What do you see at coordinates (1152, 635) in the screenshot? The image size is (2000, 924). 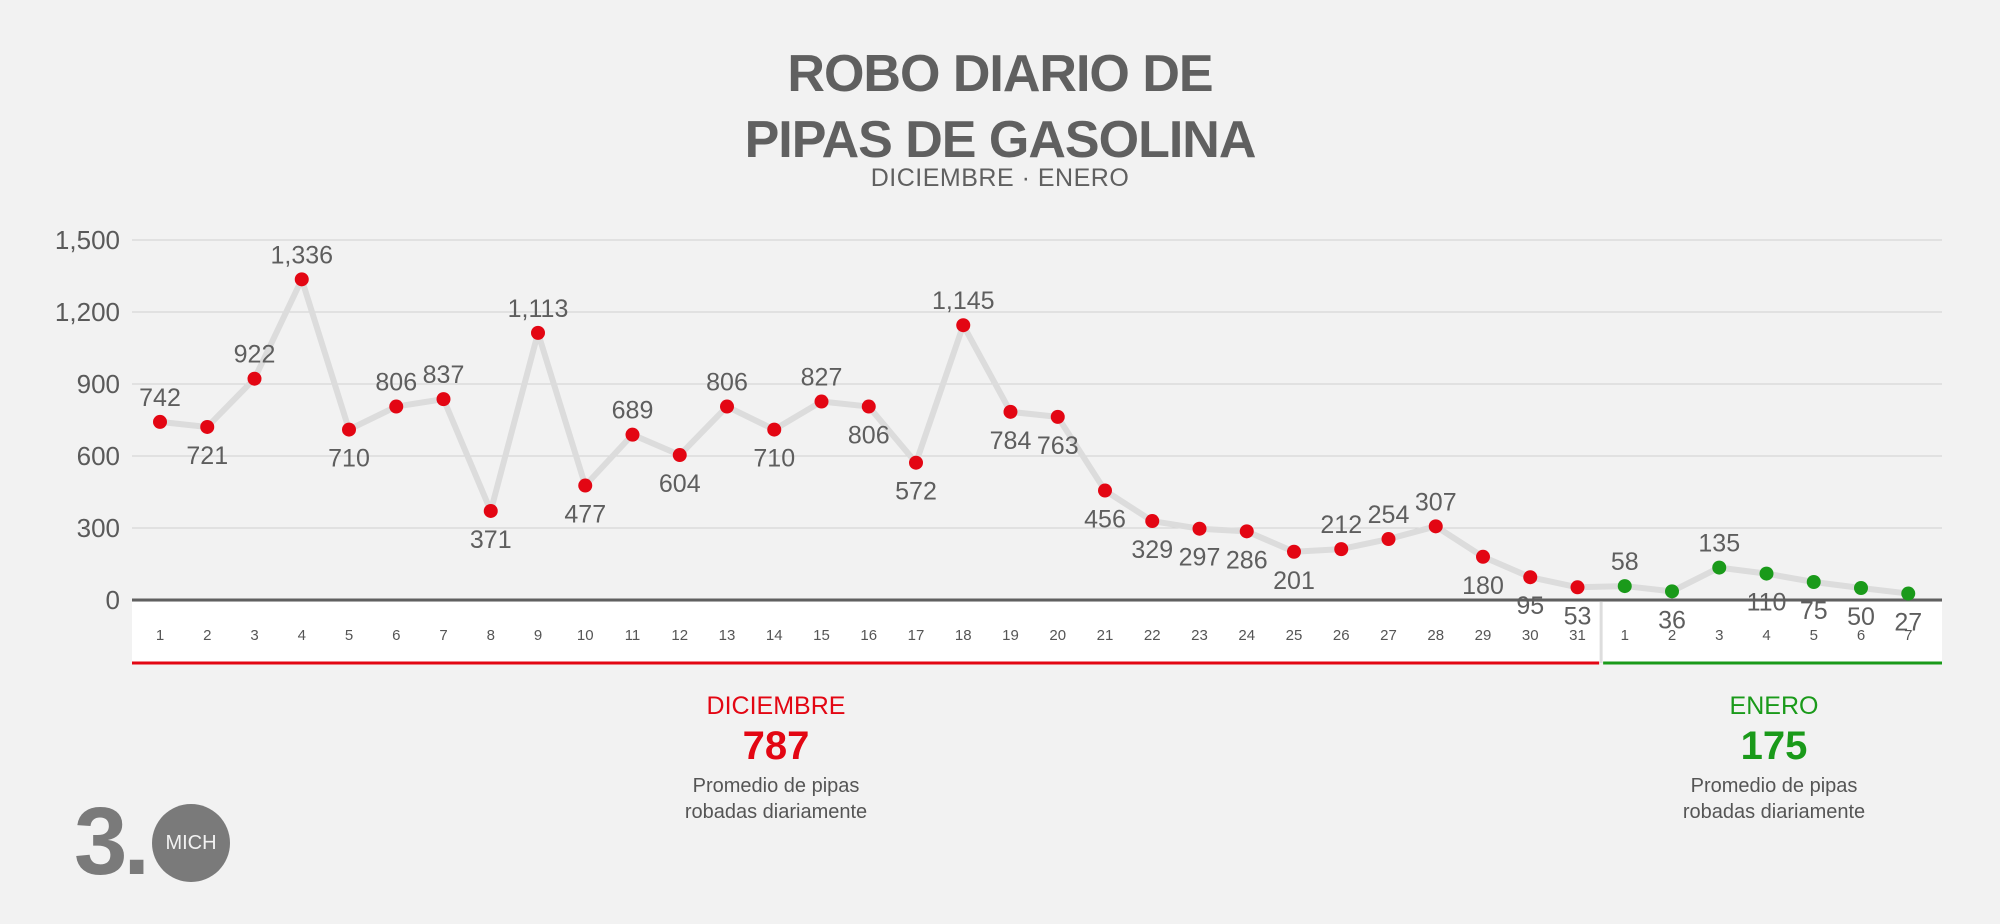 I see `x-tick-label: 22` at bounding box center [1152, 635].